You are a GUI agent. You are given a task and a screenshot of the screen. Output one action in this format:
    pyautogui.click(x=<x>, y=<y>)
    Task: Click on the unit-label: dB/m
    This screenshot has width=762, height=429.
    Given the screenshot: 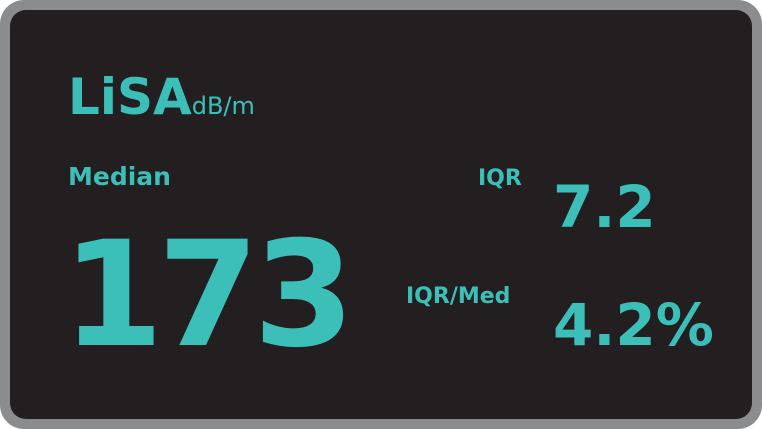 What is the action you would take?
    pyautogui.click(x=223, y=106)
    